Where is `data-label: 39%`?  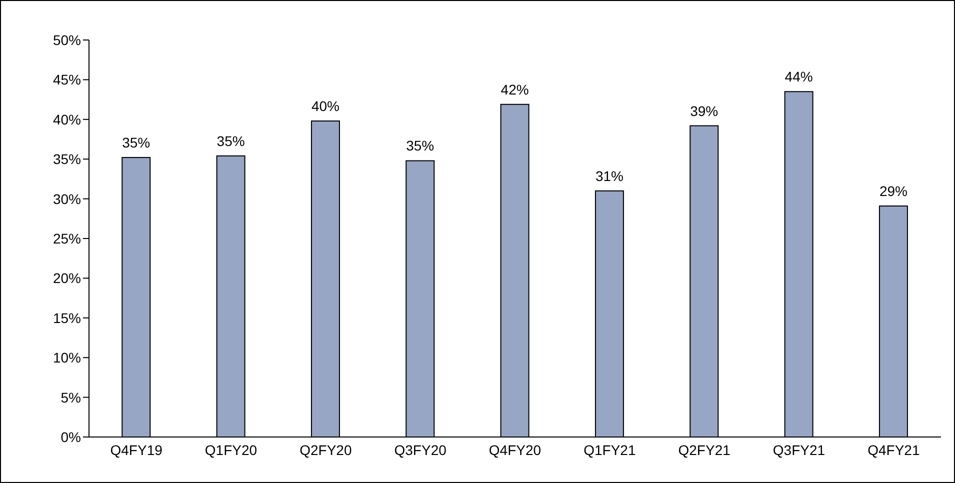
data-label: 39% is located at coordinates (704, 110).